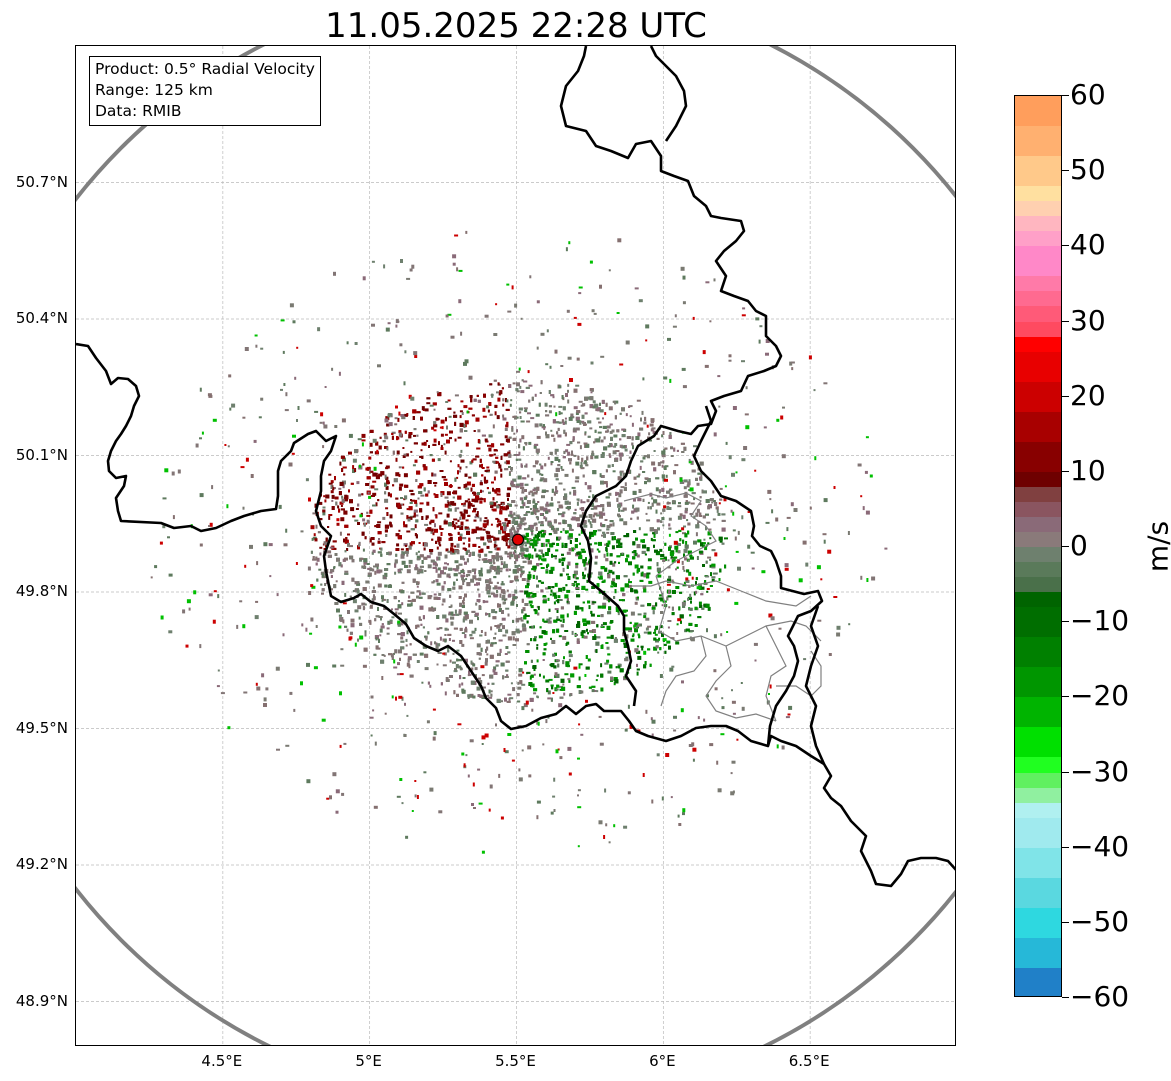 The width and height of the screenshot is (1171, 1081). I want to click on border-luxembourg-germany, so click(758, 576).